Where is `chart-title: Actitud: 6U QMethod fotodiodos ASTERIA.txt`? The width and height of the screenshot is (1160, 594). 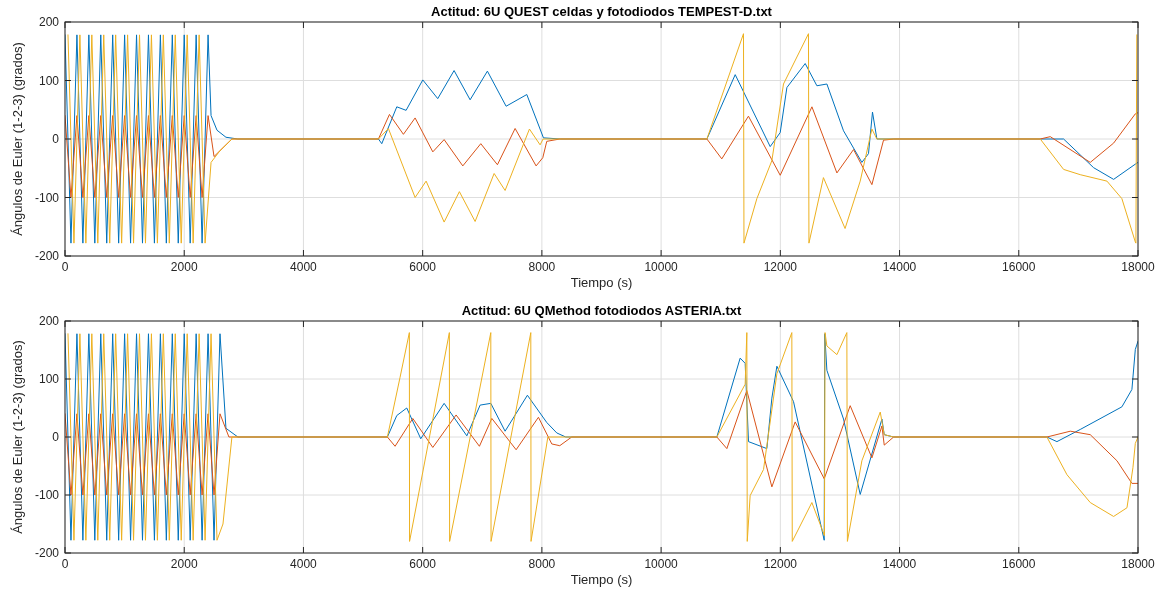
chart-title: Actitud: 6U QMethod fotodiodos ASTERIA.txt is located at coordinates (602, 310).